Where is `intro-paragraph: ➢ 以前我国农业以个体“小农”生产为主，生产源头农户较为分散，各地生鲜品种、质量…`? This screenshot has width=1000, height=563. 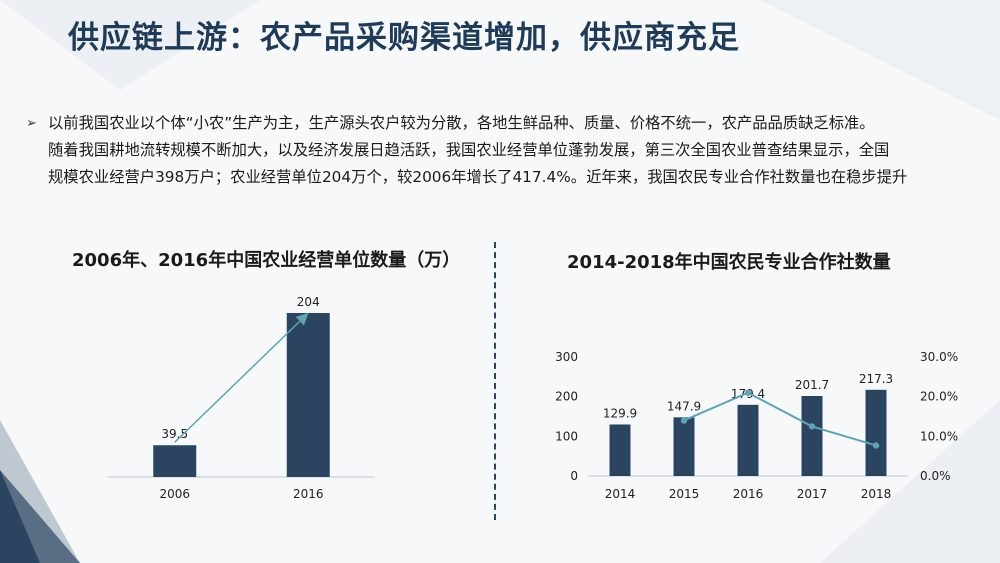 intro-paragraph: ➢ 以前我国农业以个体“小农”生产为主，生产源头农户较为分散，各地生鲜品种、质量… is located at coordinates (503, 150).